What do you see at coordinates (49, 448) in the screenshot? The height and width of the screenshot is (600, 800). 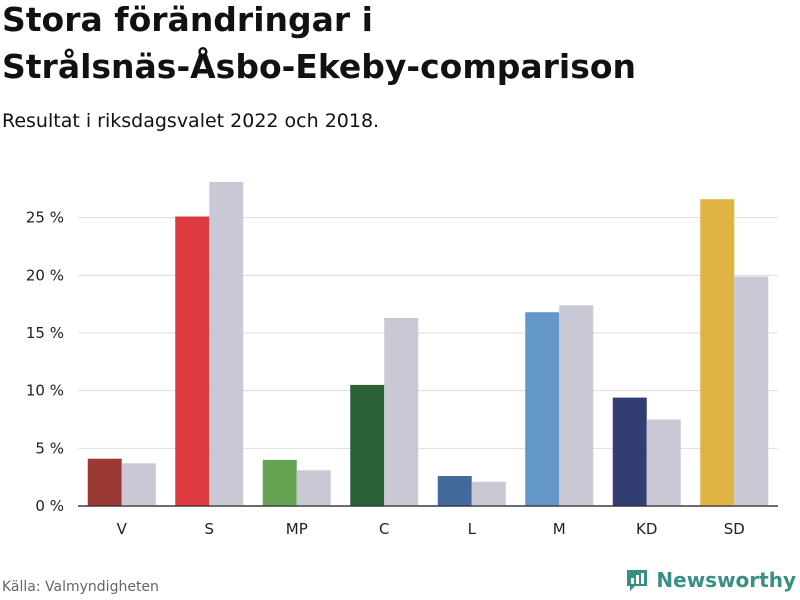 I see `y-tick-label-5: 5 %` at bounding box center [49, 448].